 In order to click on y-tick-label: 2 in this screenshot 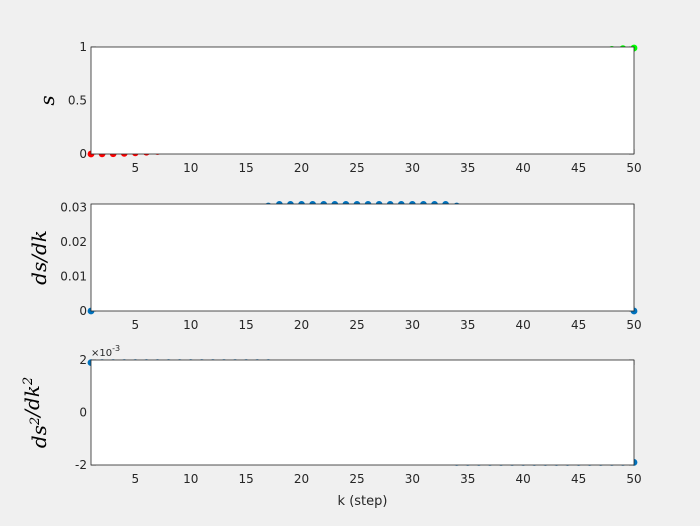, I will do `click(83, 360)`.